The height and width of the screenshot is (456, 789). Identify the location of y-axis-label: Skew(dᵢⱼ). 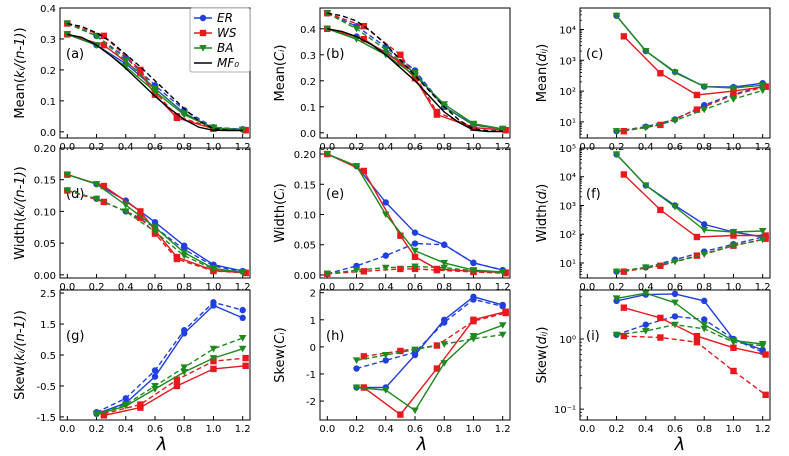
(542, 355).